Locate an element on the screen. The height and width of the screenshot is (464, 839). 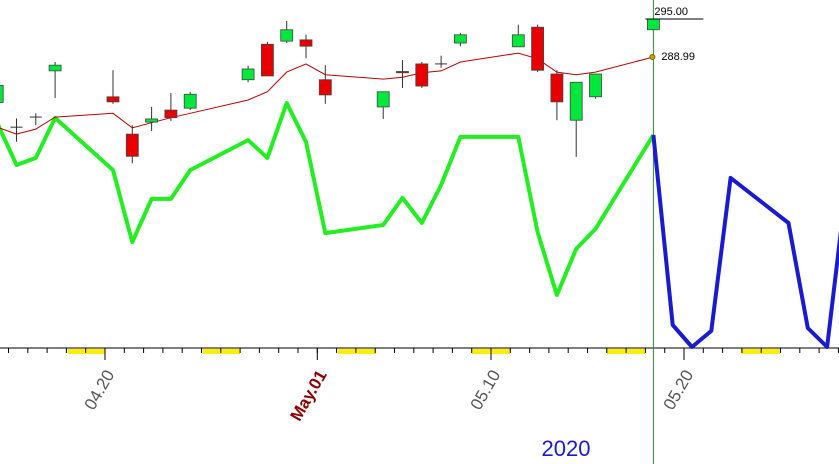
last-price-label: 295.00 is located at coordinates (671, 12).